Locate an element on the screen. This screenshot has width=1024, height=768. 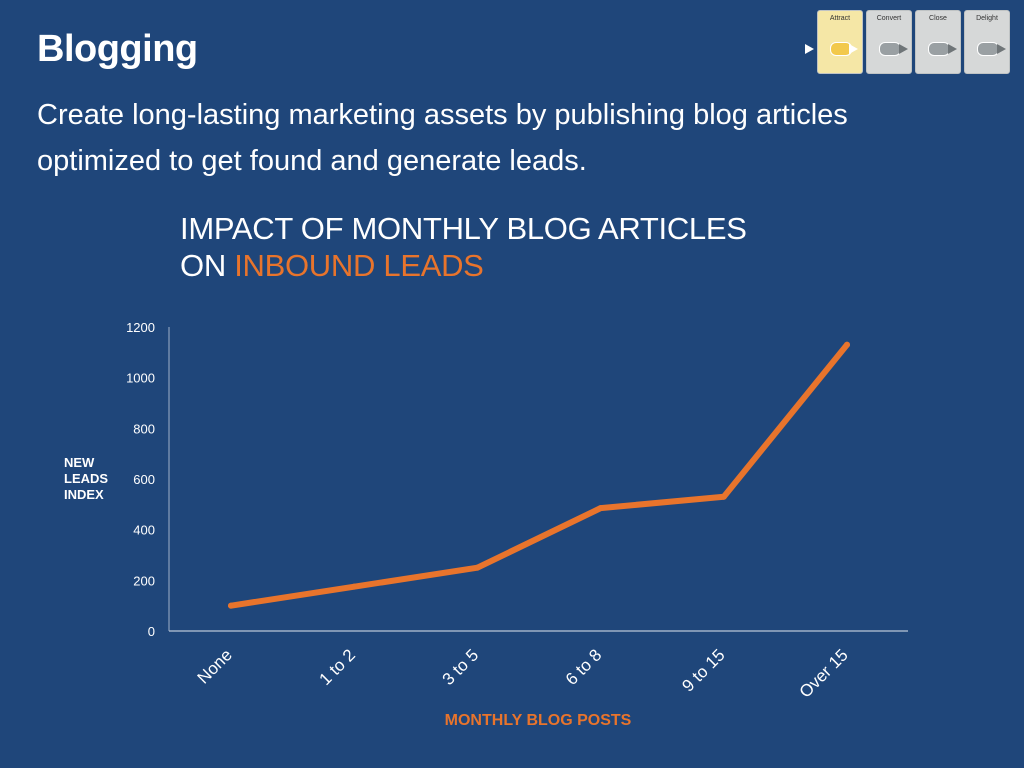
stage-label: Delight is located at coordinates (987, 18).